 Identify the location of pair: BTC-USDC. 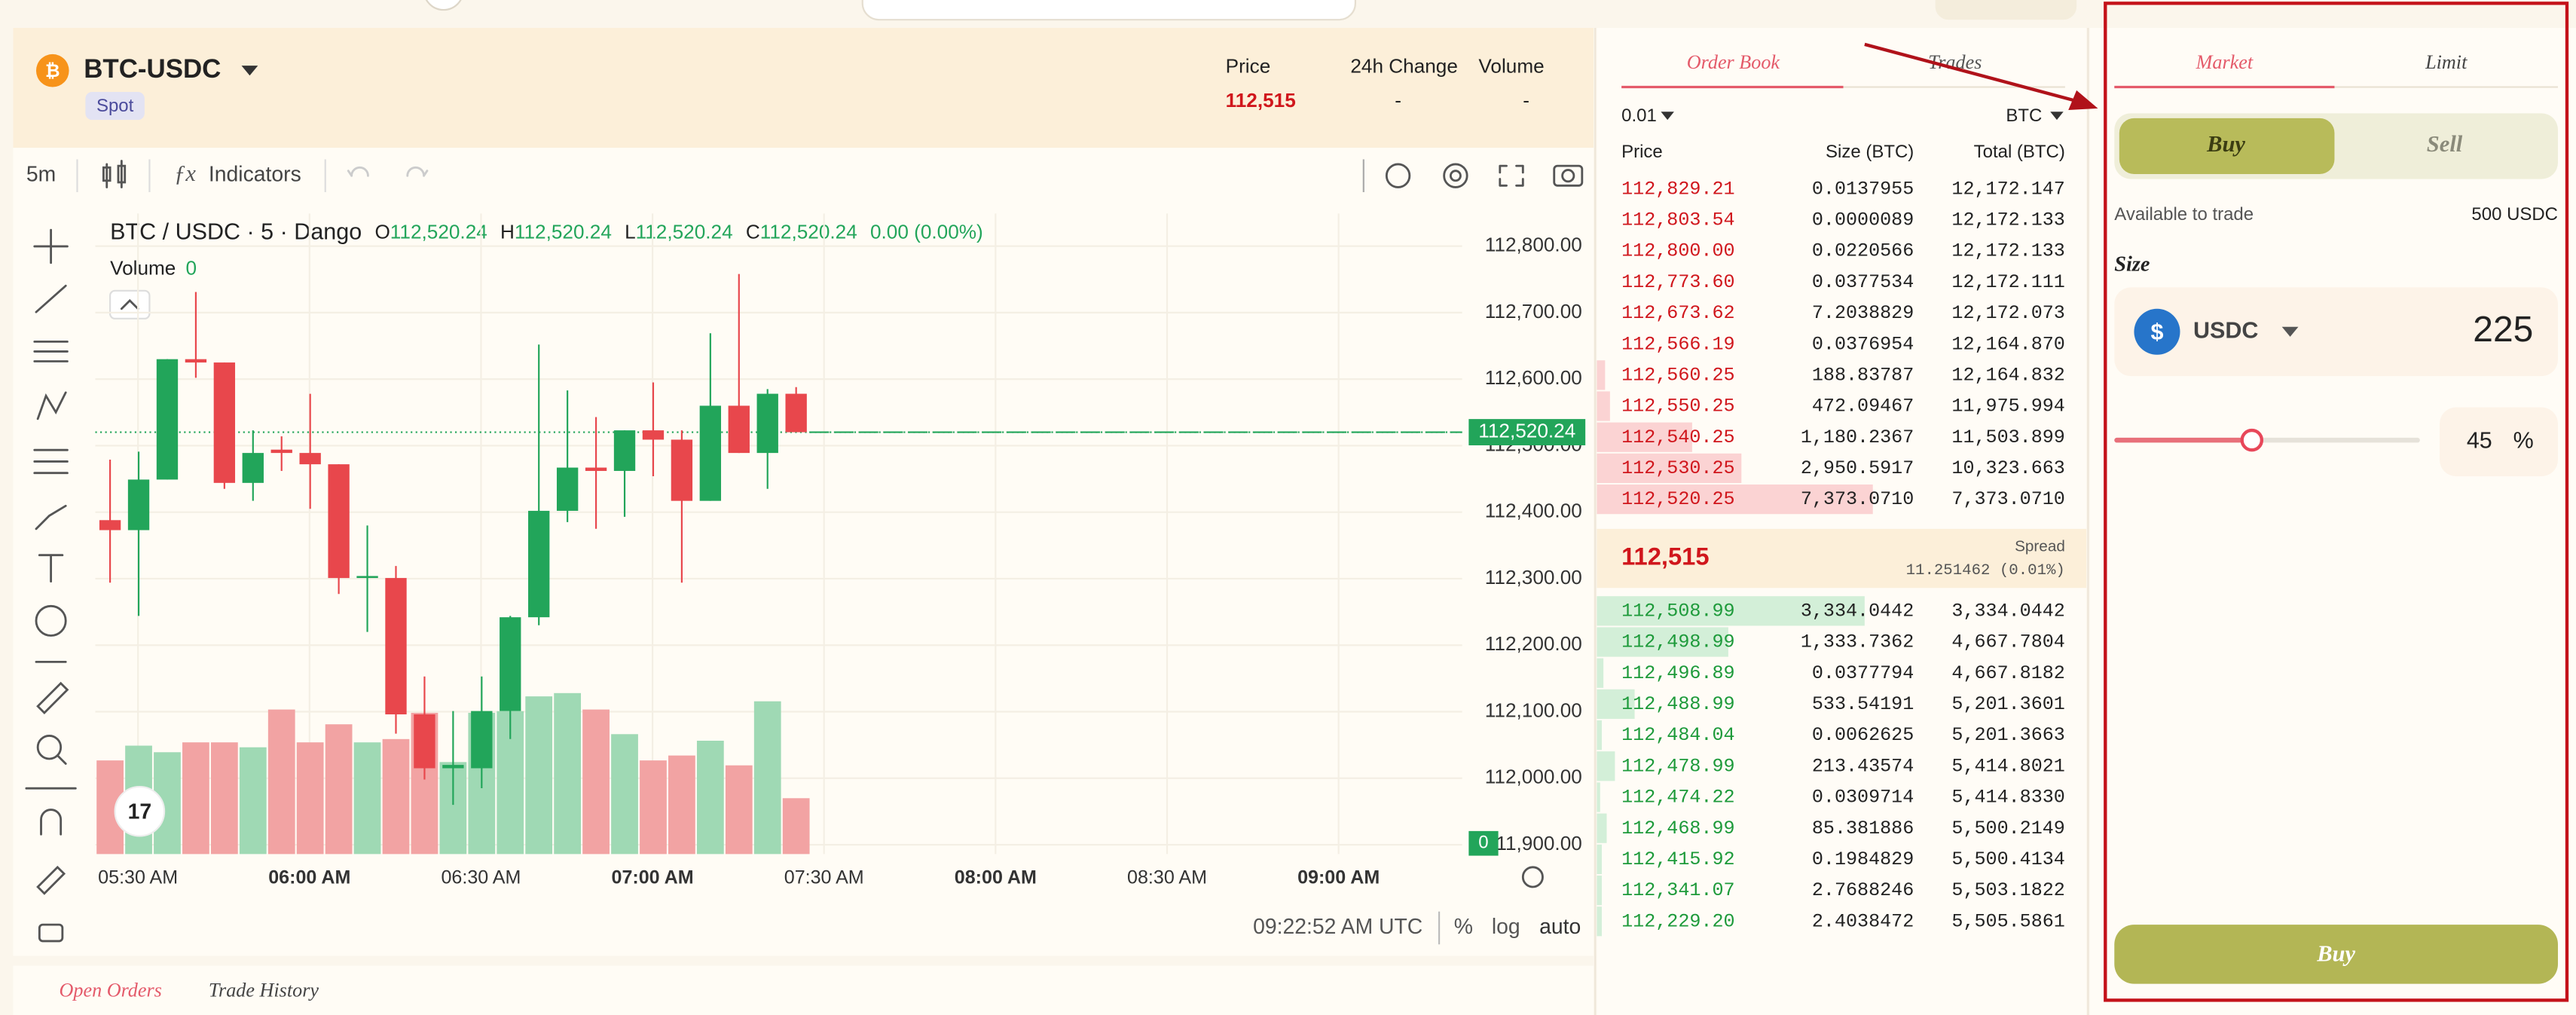
(152, 69).